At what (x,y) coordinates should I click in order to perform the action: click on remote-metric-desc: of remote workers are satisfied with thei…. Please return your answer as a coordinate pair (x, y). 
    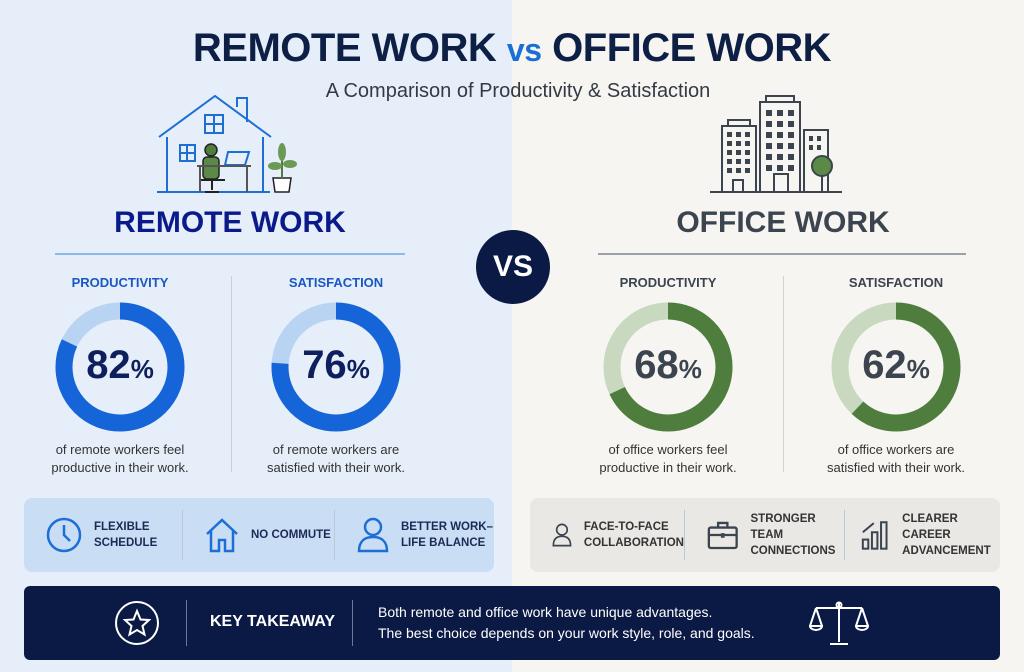
    Looking at the image, I should click on (336, 459).